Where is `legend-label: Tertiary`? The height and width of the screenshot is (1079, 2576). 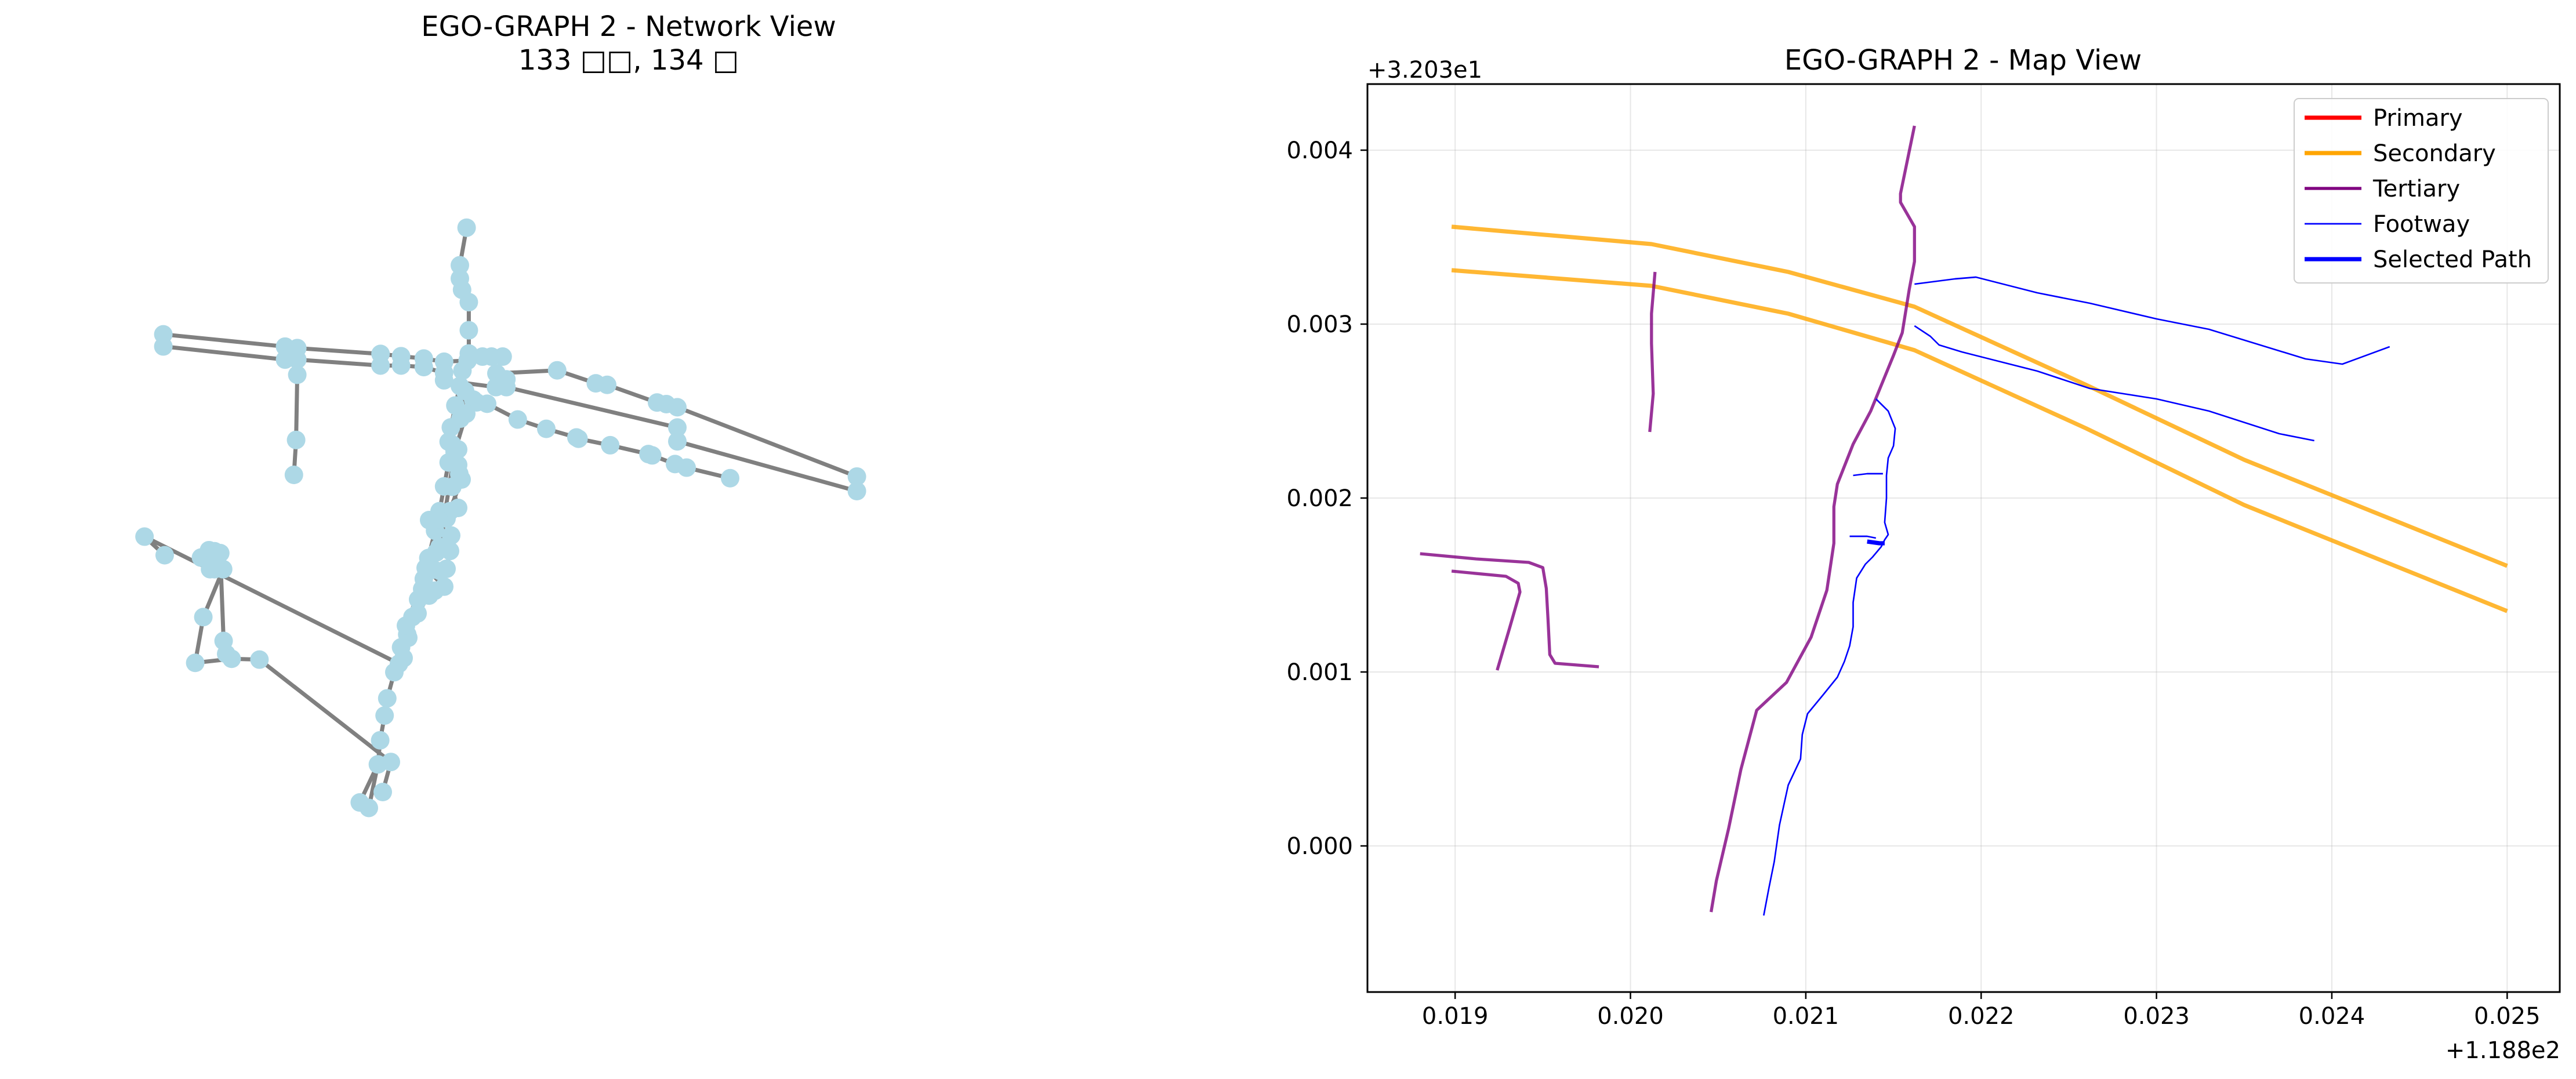
legend-label: Tertiary is located at coordinates (2416, 189).